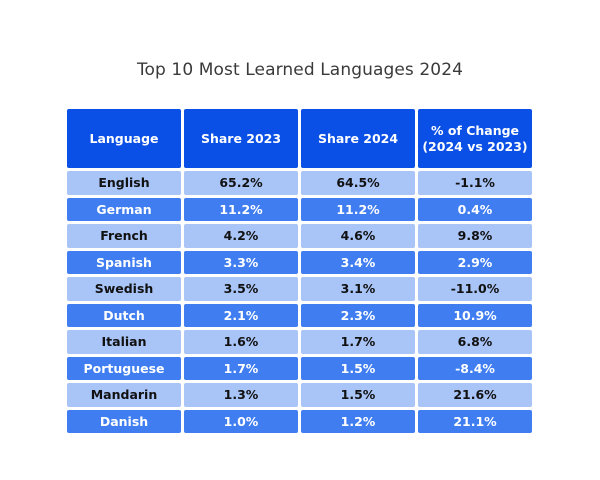  I want to click on cell-share-2023: 2.1%, so click(241, 315).